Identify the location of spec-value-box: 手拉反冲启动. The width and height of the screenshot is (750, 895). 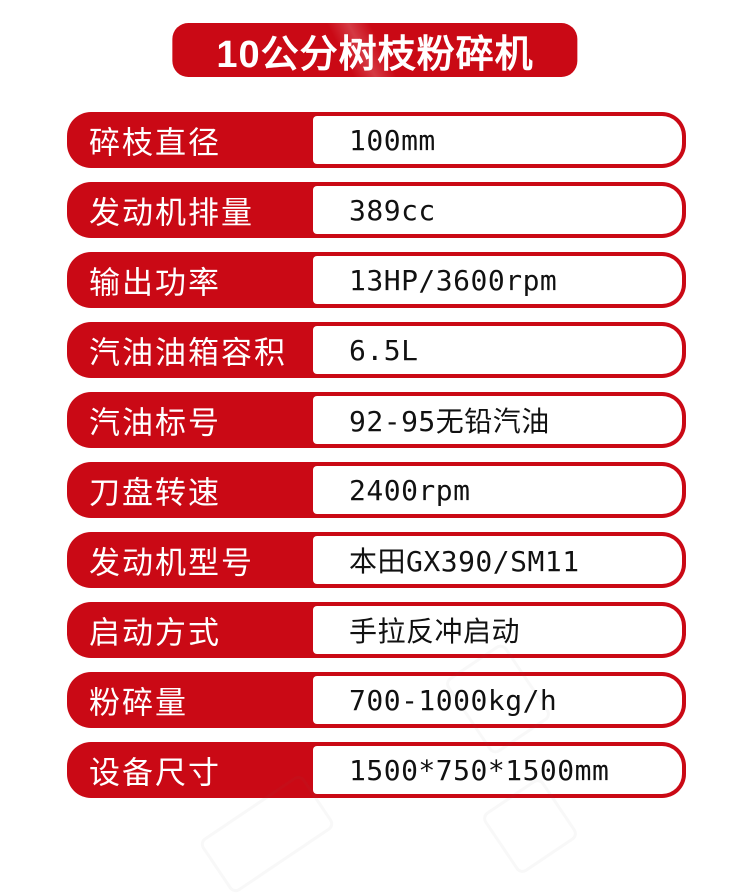
(497, 630).